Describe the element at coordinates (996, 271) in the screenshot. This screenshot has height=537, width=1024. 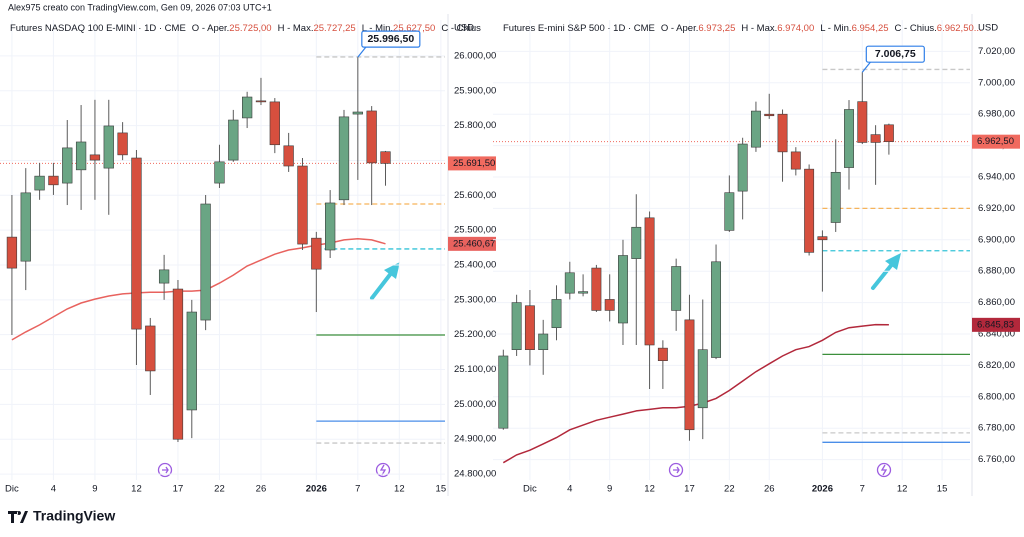
I see `y-tick-label: 6.880,00` at that location.